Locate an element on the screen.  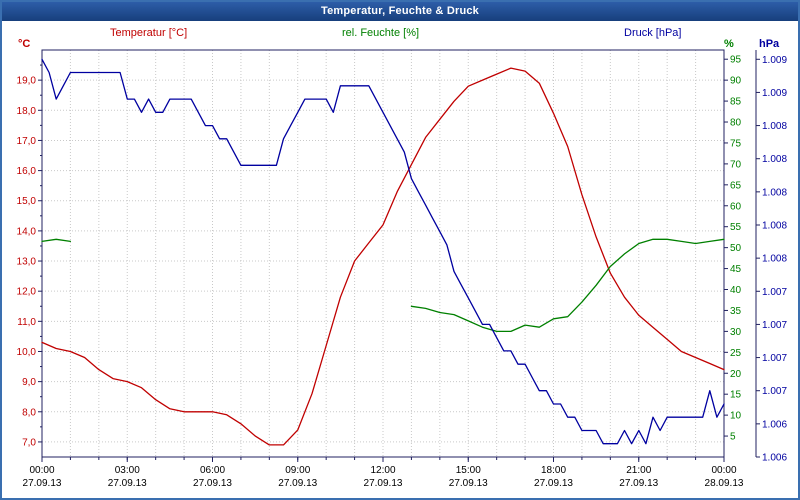
svg-text: 09:00 is located at coordinates (297, 470).